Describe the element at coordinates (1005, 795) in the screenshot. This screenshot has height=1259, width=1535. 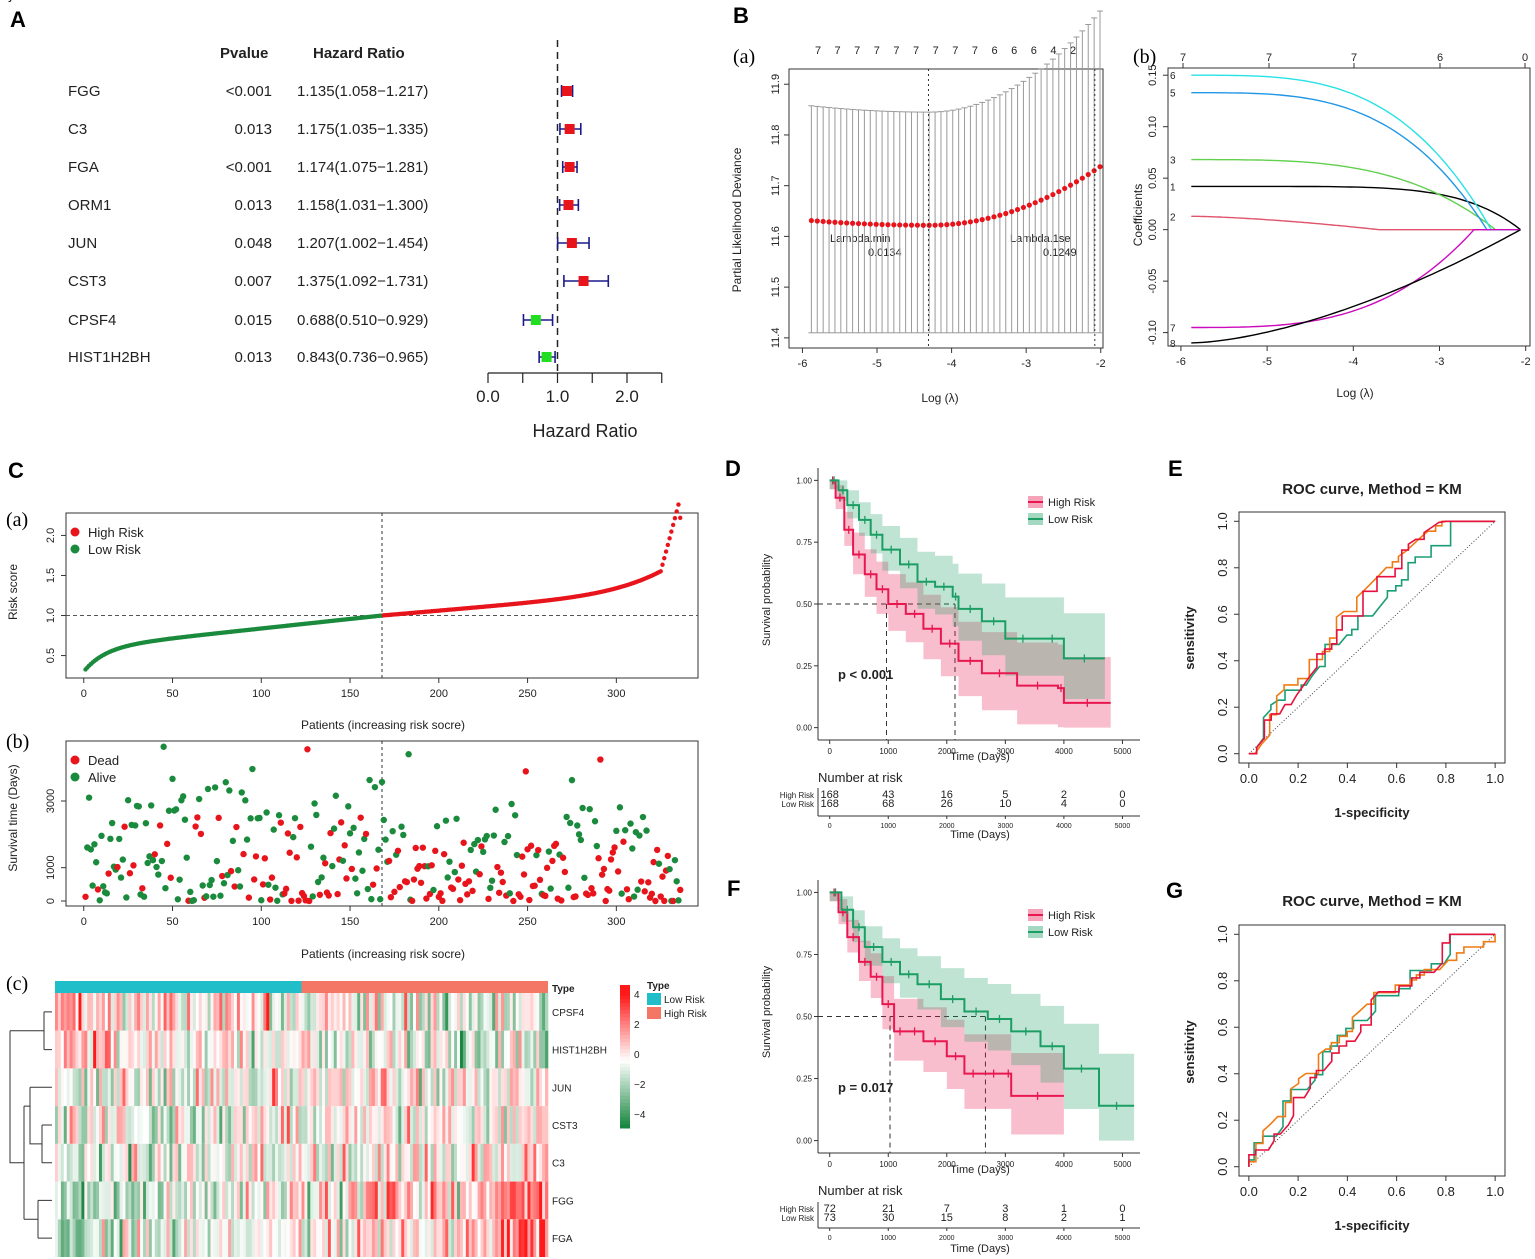
I see `risk-high-count: 5` at that location.